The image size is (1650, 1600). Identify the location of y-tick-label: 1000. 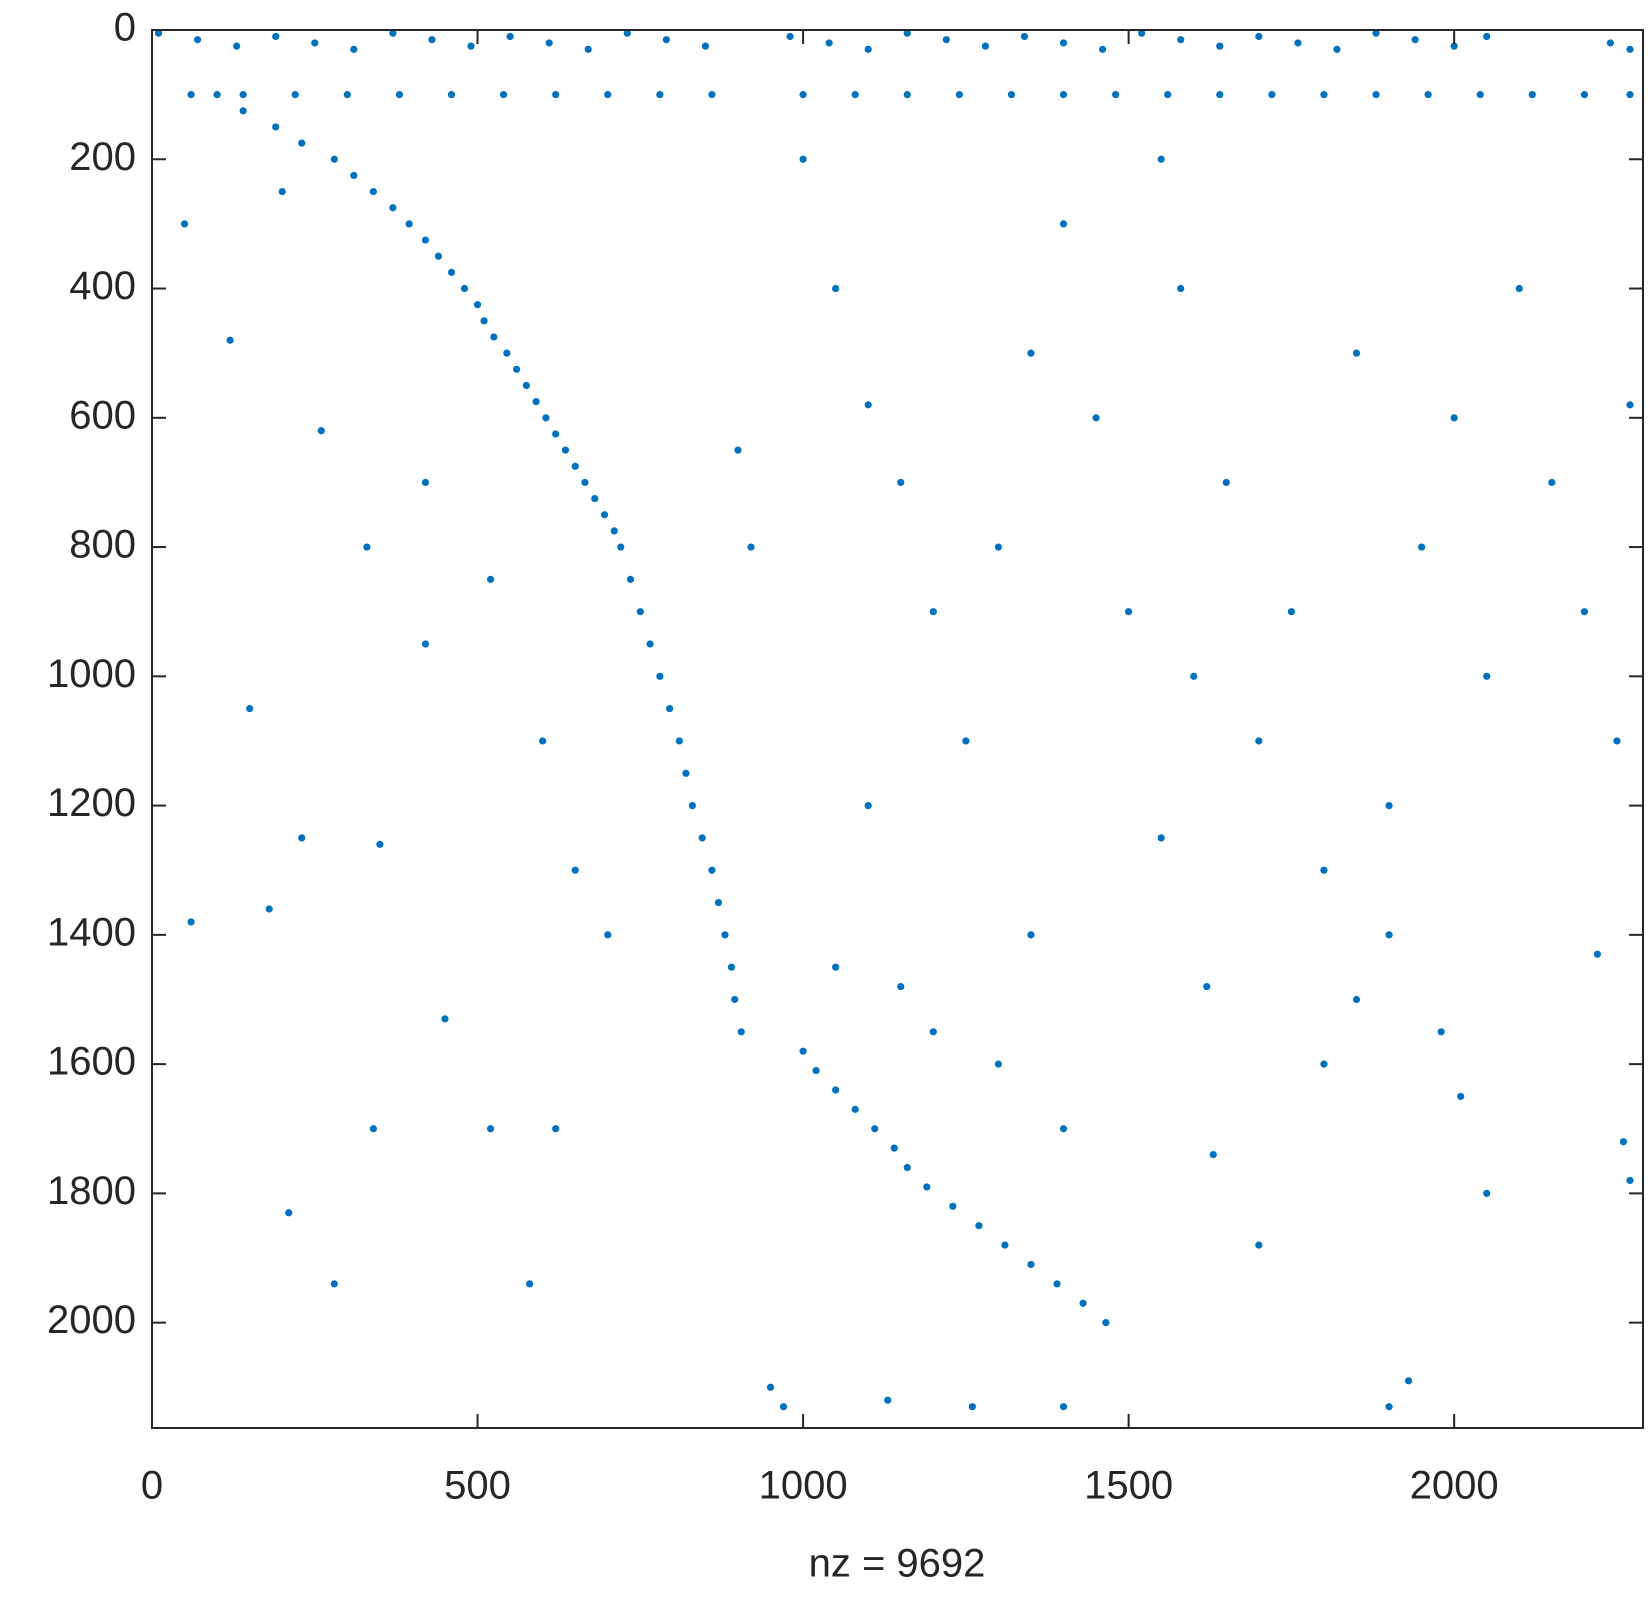
(91, 674).